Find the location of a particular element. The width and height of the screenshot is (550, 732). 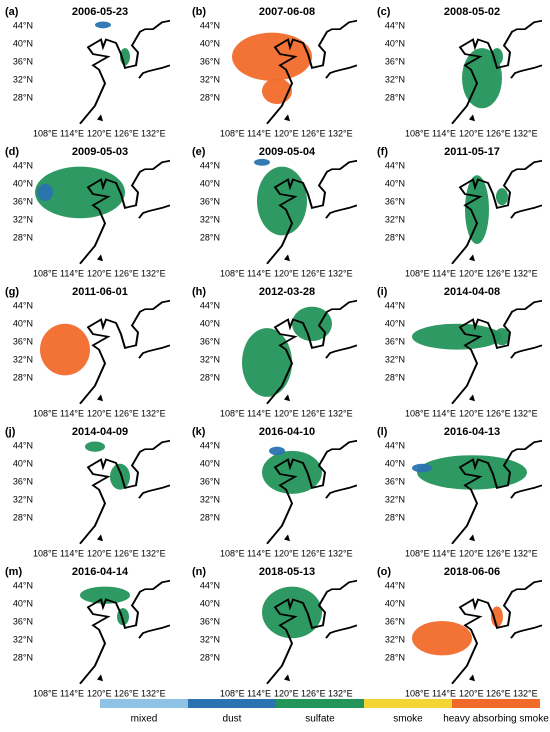

panel-date: 2016-04-10 is located at coordinates (287, 432).